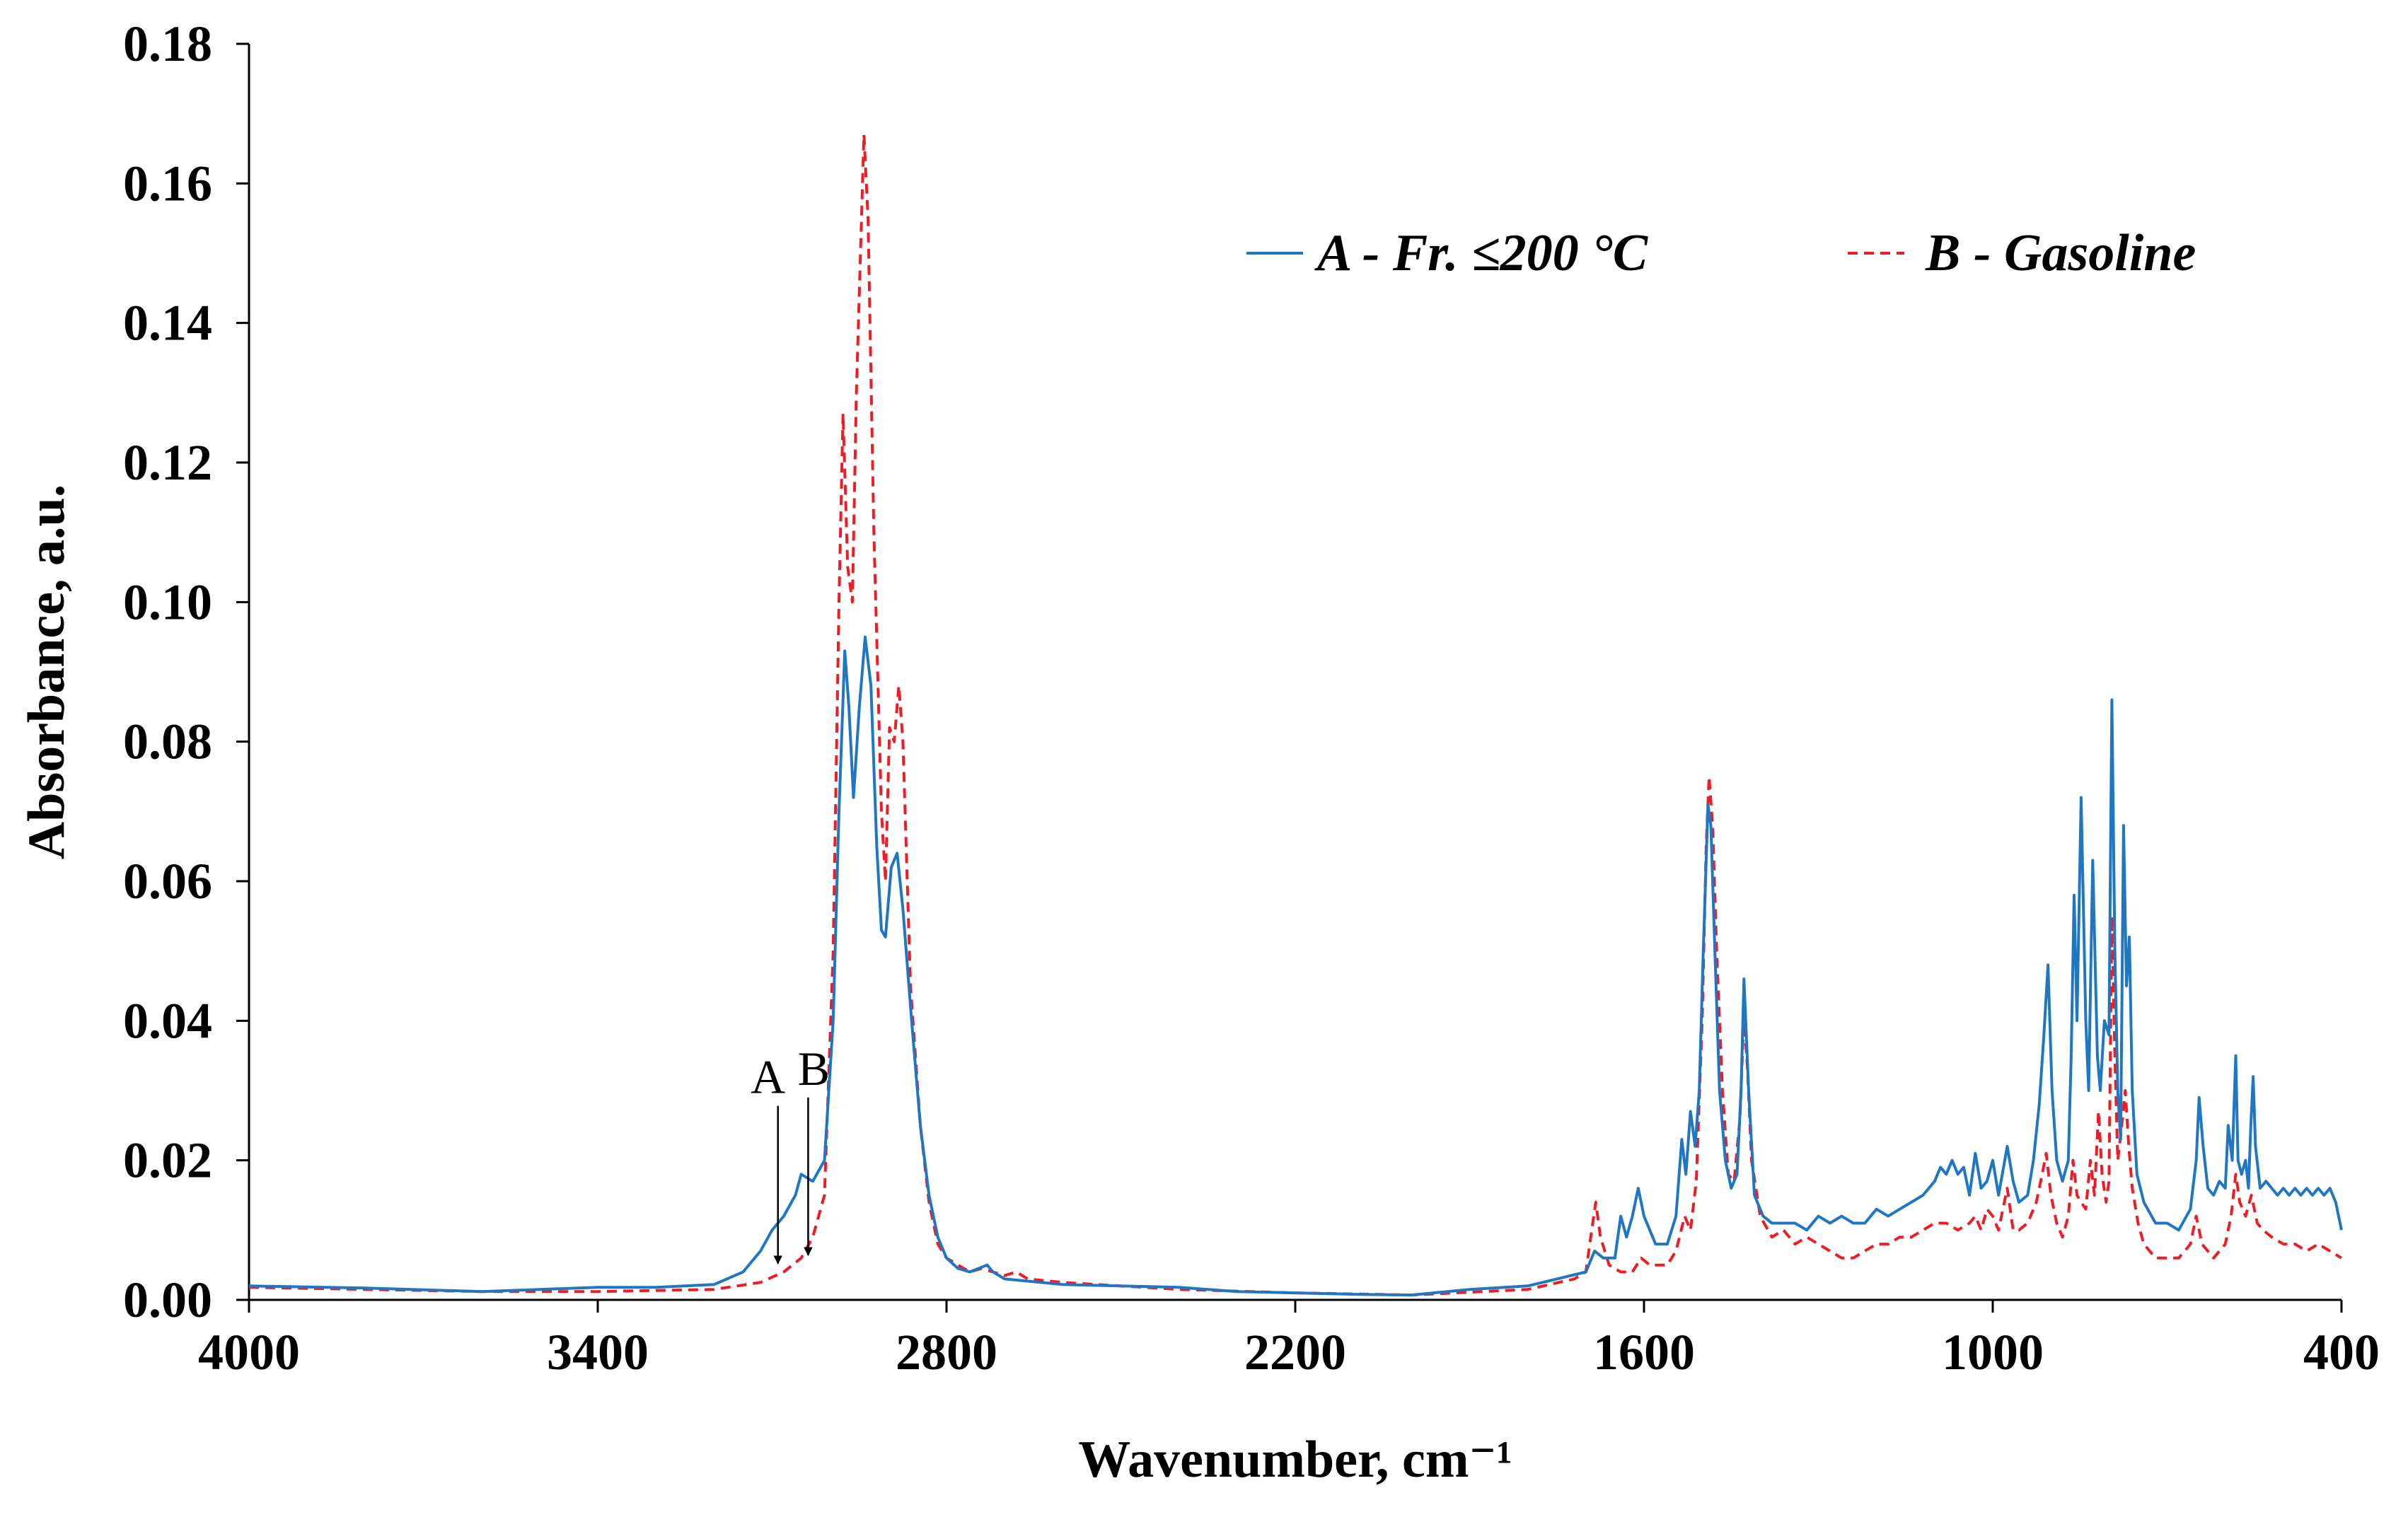  What do you see at coordinates (167, 1300) in the screenshot?
I see `y-tick-label: 0.00` at bounding box center [167, 1300].